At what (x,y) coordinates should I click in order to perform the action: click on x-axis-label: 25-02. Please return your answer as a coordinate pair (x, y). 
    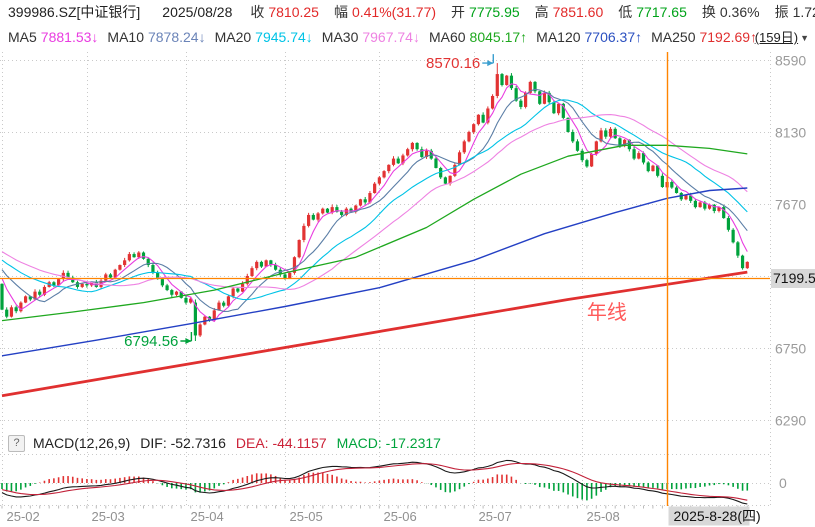
    Looking at the image, I should click on (23, 516).